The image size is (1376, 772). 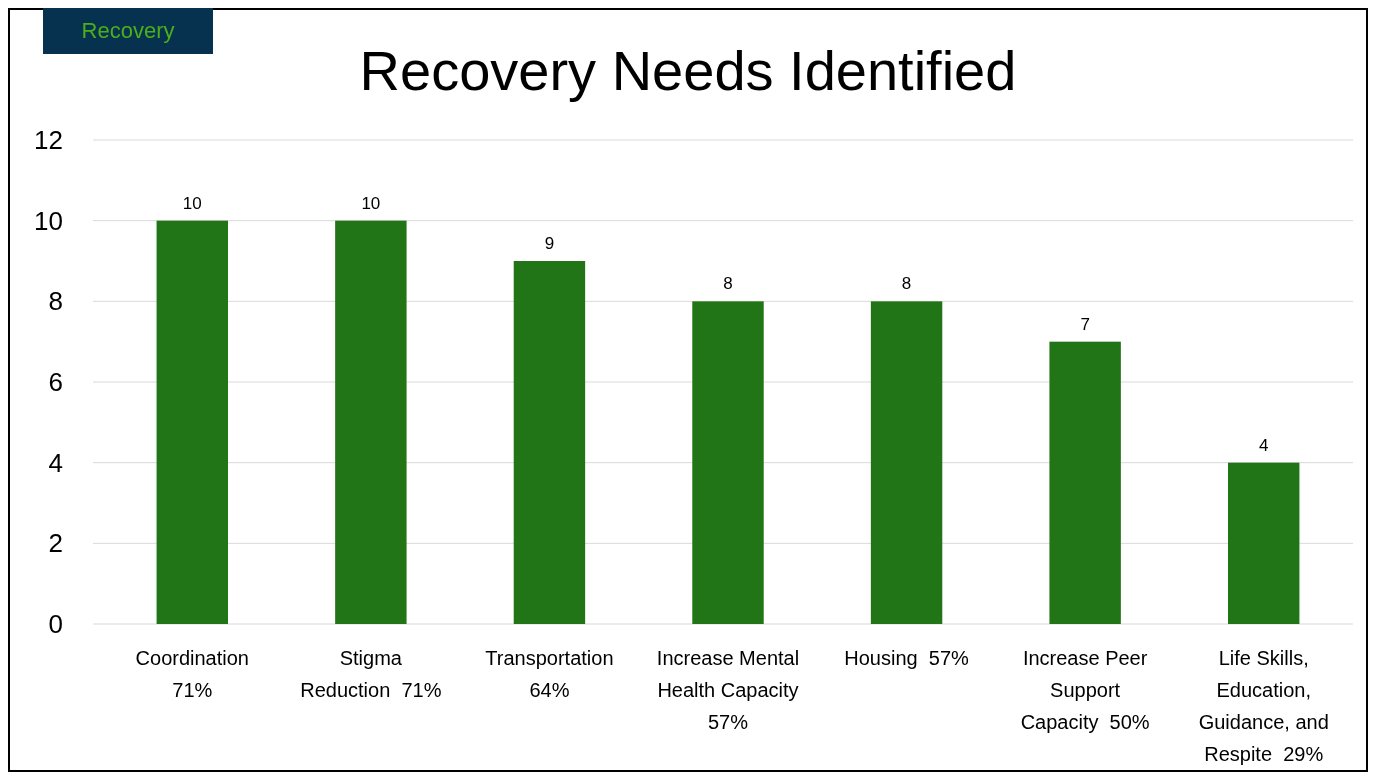 What do you see at coordinates (48, 220) in the screenshot?
I see `y-tick-label: 10` at bounding box center [48, 220].